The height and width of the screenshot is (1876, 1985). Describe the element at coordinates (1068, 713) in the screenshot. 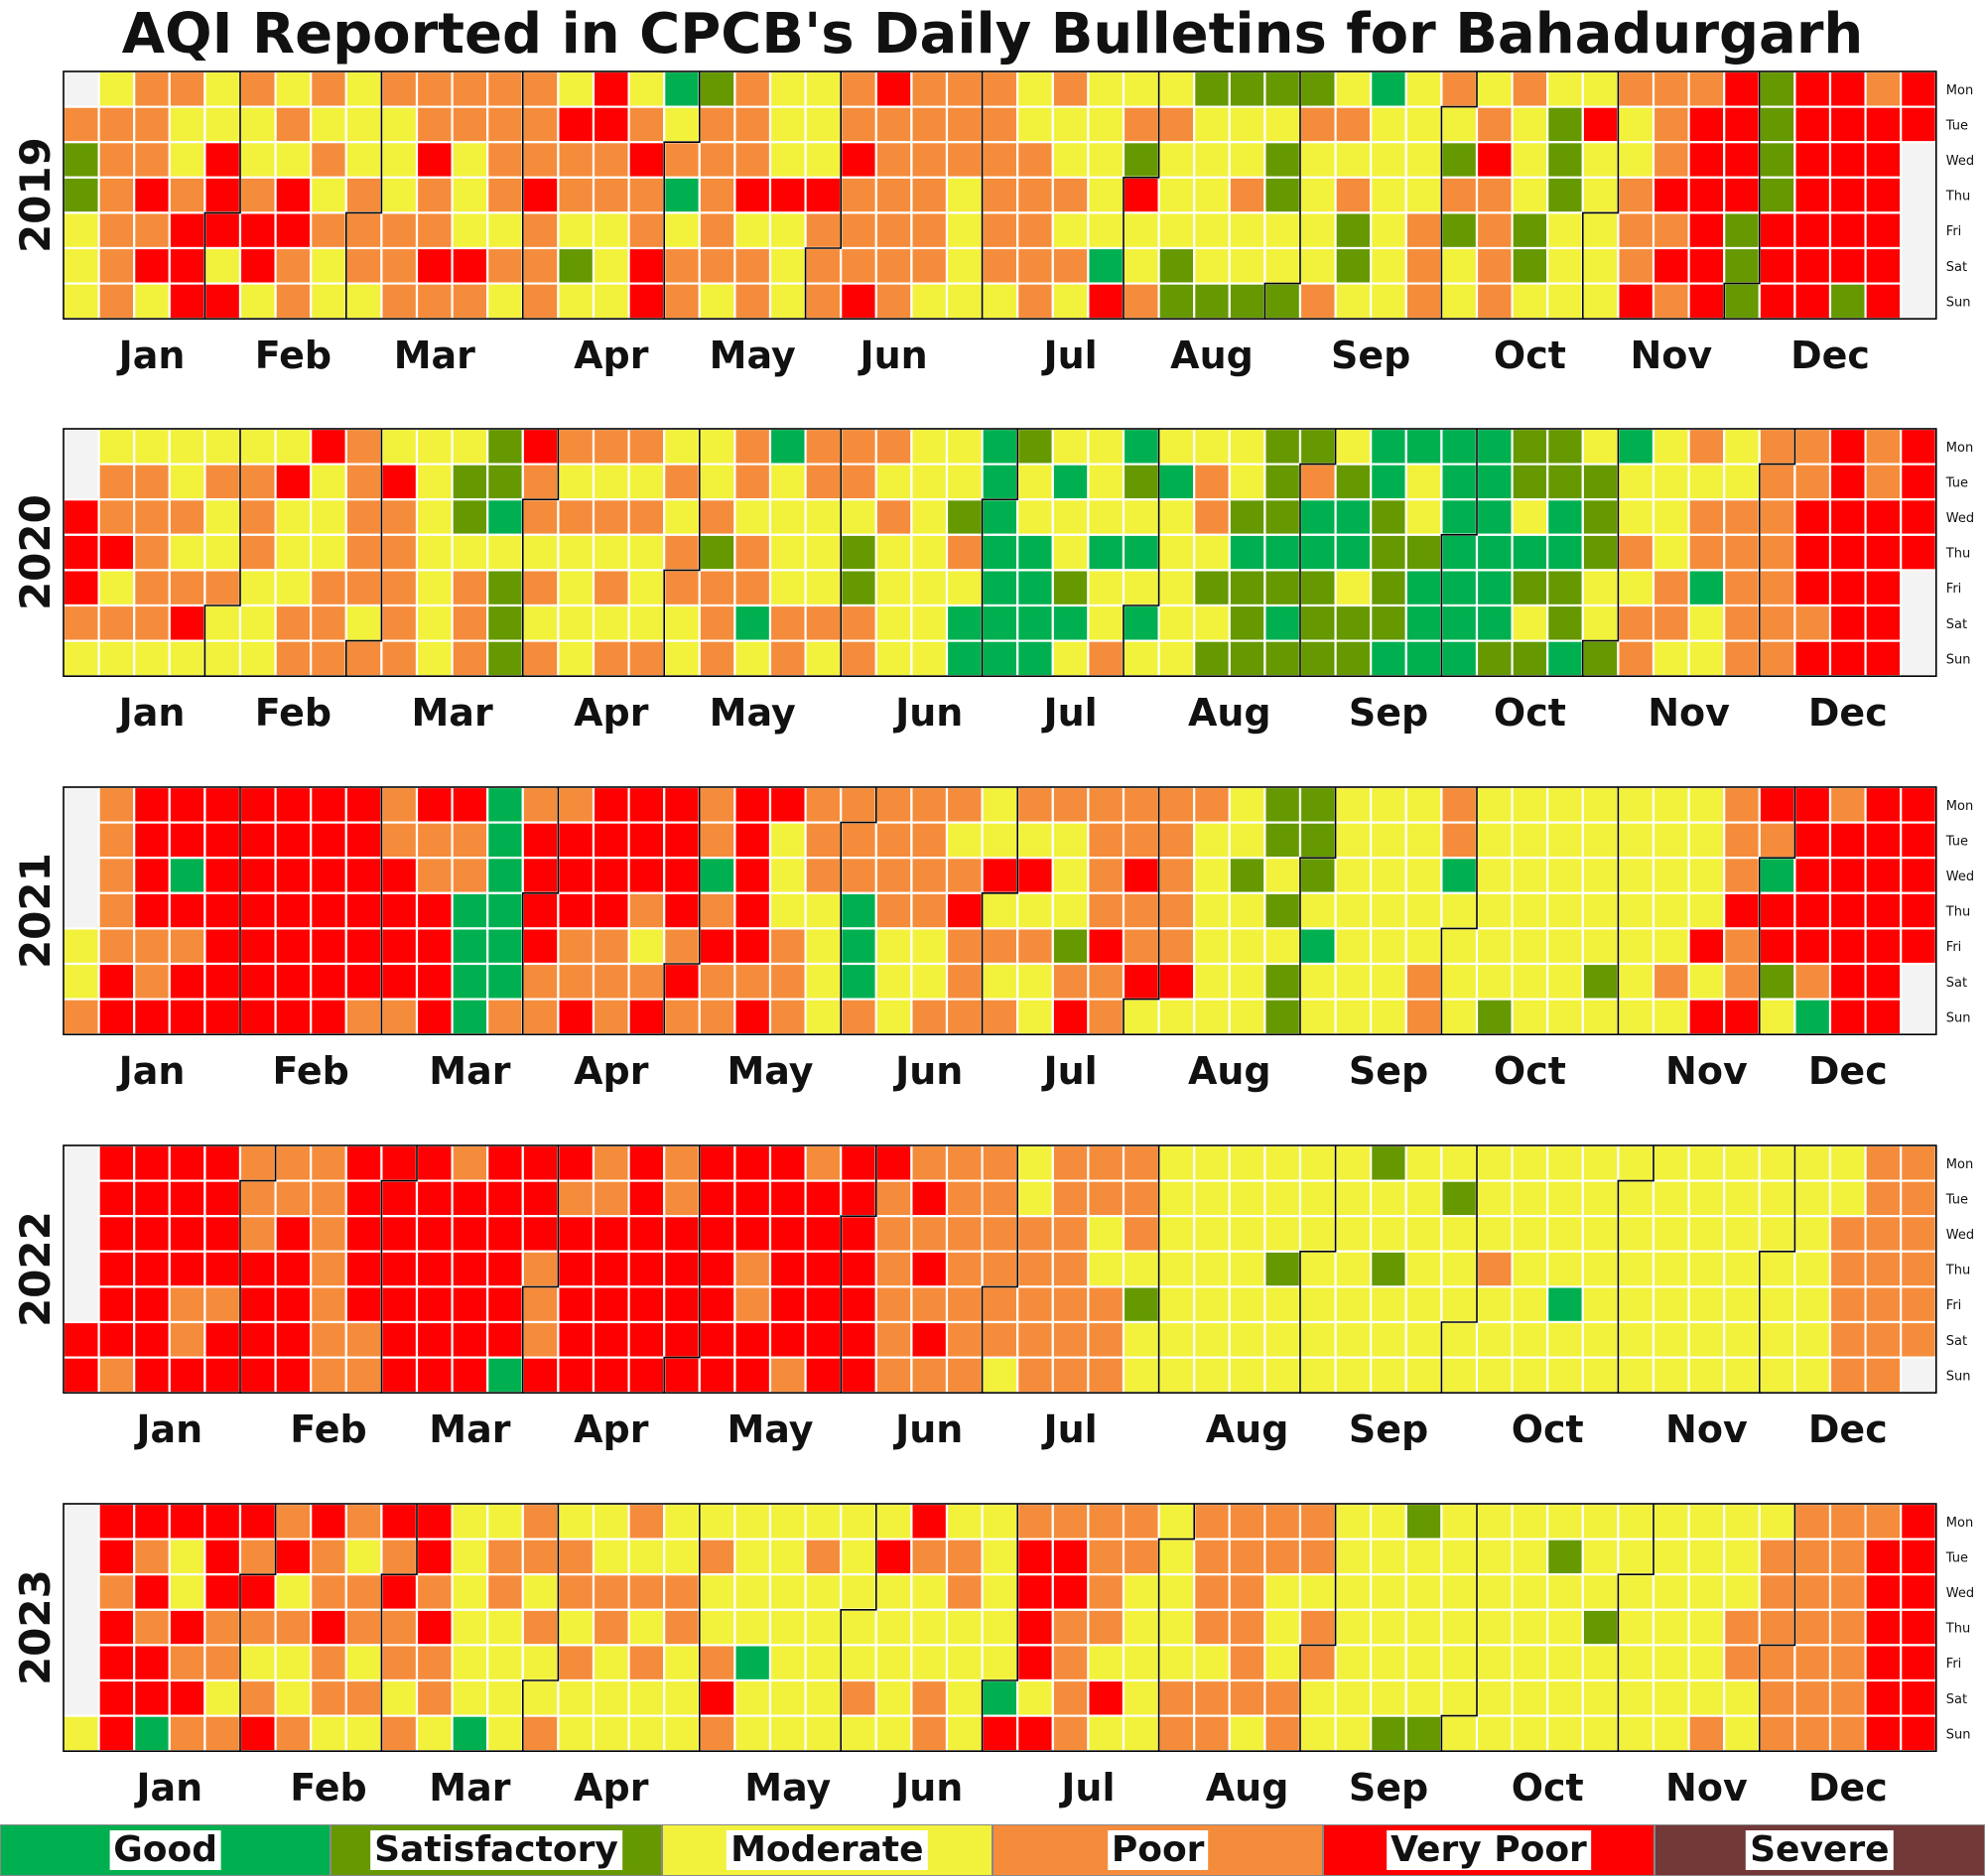

I see `month-label: Jul` at that location.